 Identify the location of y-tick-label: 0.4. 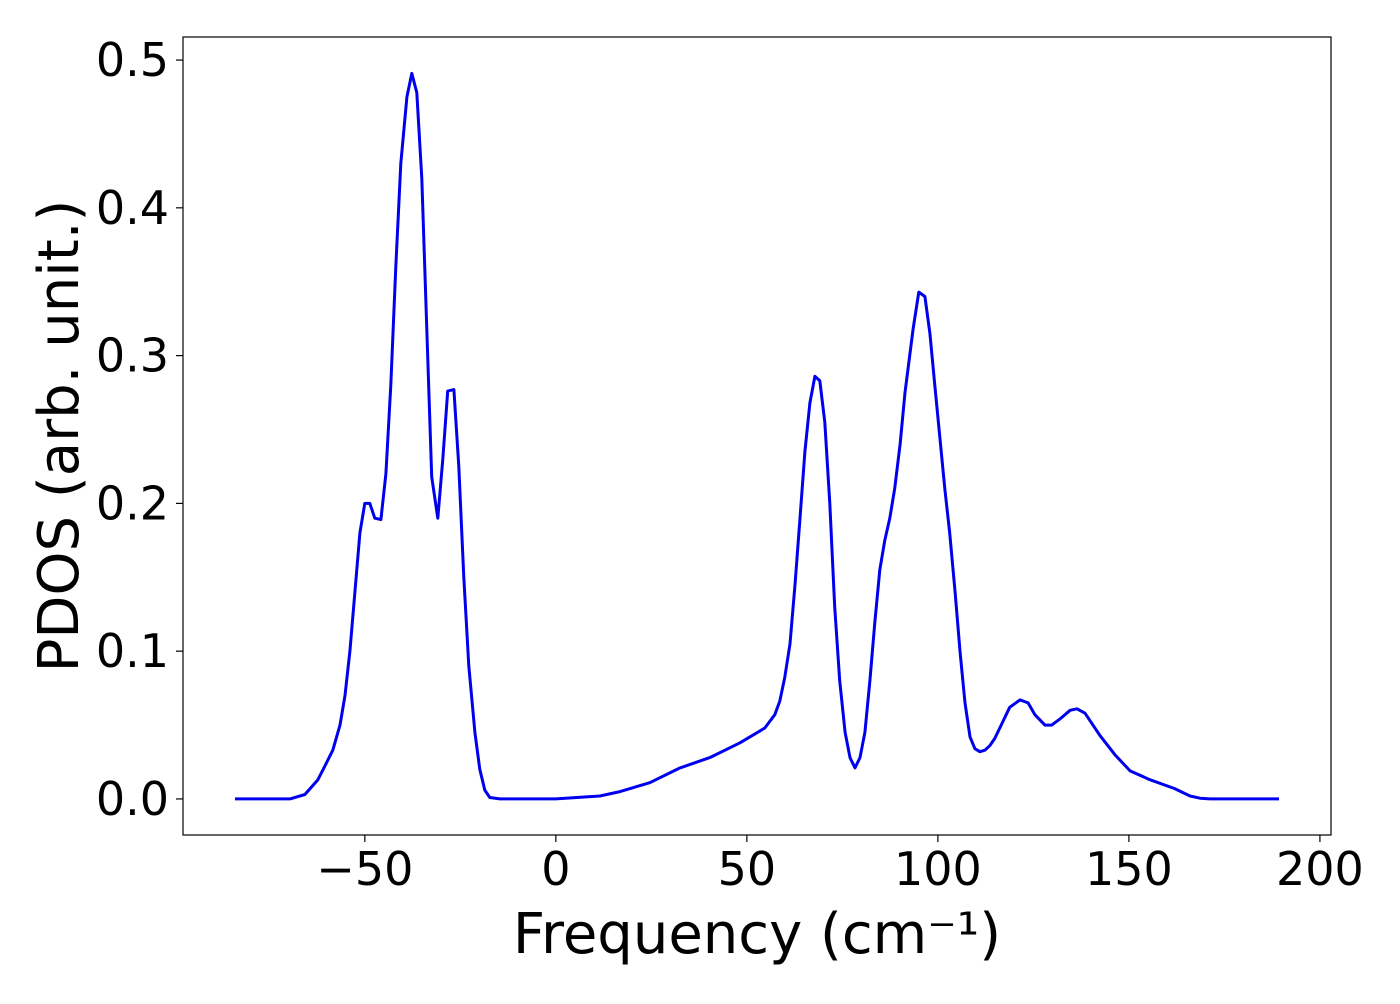
(132, 208).